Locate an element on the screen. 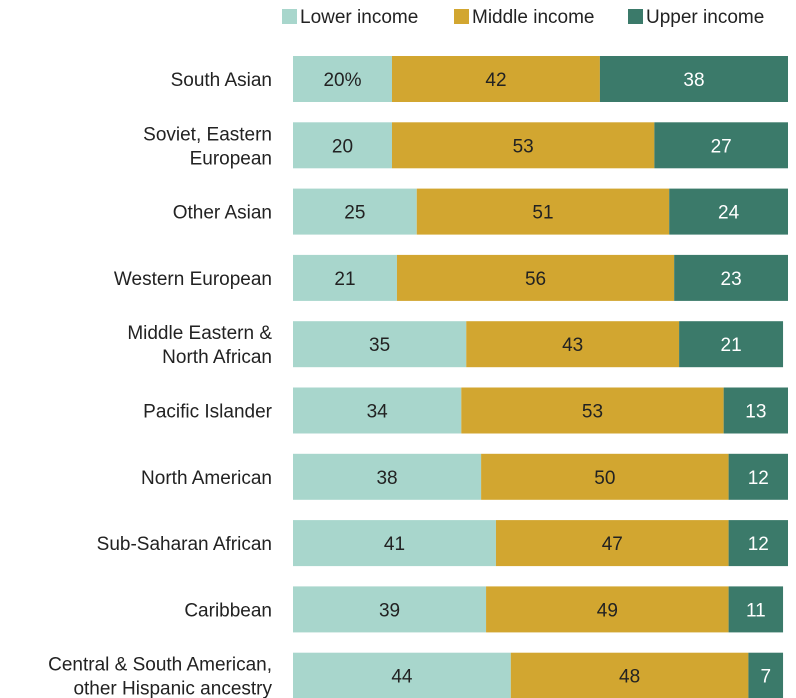 The image size is (796, 698). value-label-upper-income-4: 21 is located at coordinates (731, 345).